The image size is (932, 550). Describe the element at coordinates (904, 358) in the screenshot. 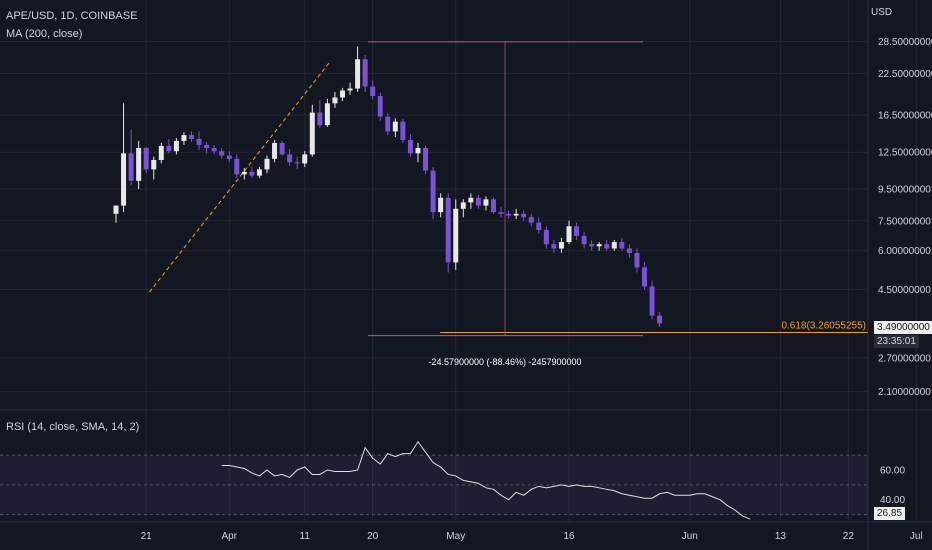

I see `price-tick-label: 2.70000000` at that location.